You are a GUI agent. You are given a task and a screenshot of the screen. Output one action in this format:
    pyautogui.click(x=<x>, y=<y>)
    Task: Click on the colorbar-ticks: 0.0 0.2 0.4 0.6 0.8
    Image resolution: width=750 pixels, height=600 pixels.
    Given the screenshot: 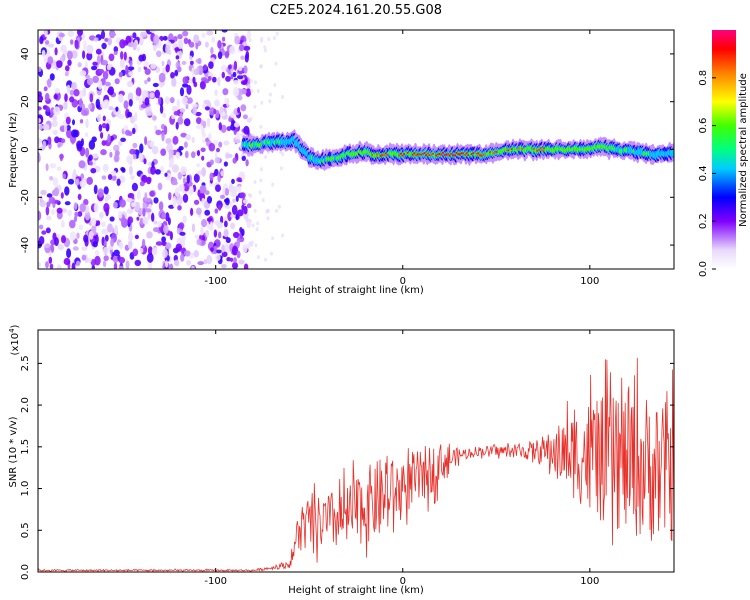 What is the action you would take?
    pyautogui.click(x=707, y=173)
    